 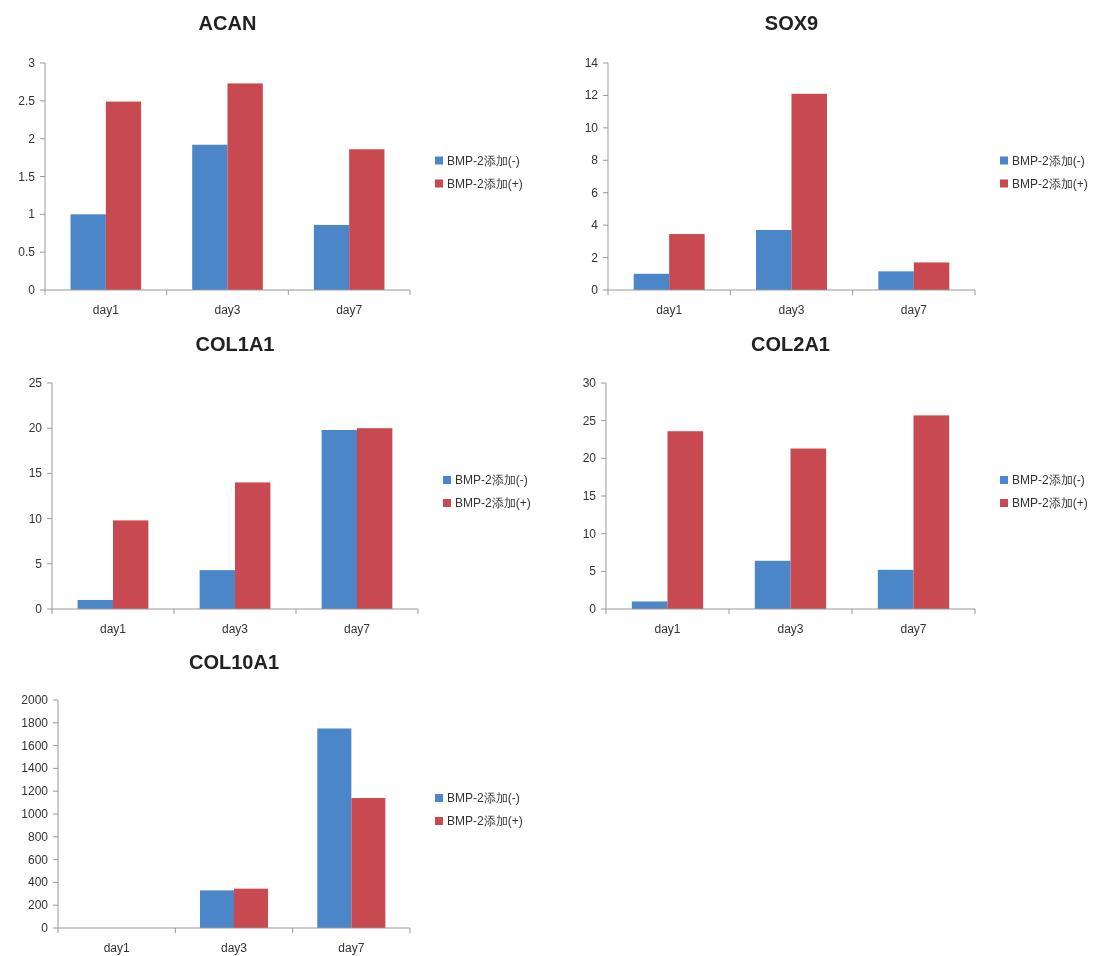 I want to click on chart-title: COL2A1, so click(x=790, y=344).